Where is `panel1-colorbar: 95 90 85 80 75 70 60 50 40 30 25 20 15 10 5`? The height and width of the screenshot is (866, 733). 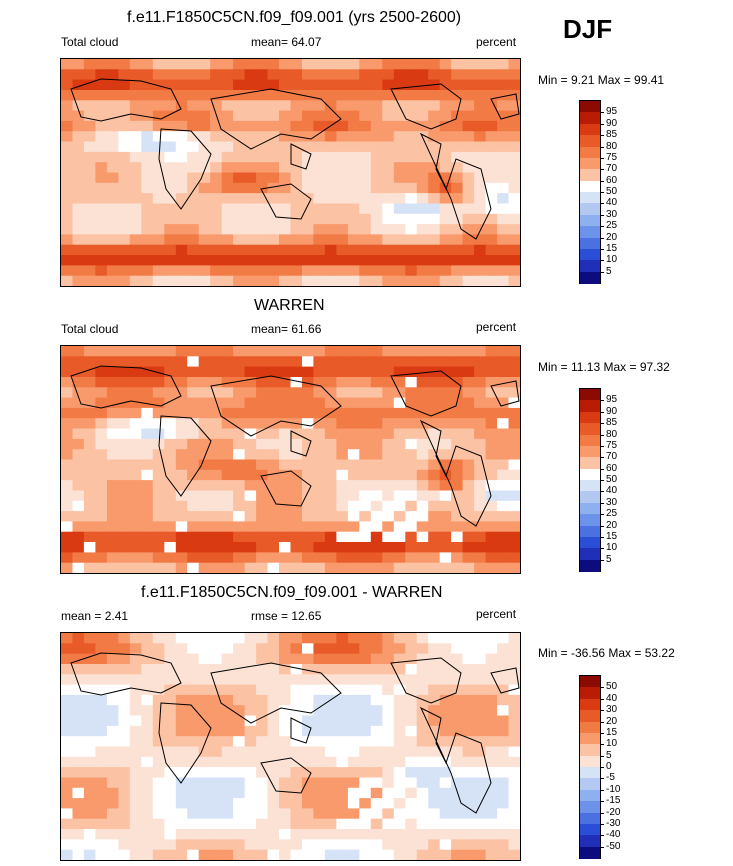 panel1-colorbar: 95 90 85 80 75 70 60 50 40 30 25 20 15 10 5 is located at coordinates (598, 192).